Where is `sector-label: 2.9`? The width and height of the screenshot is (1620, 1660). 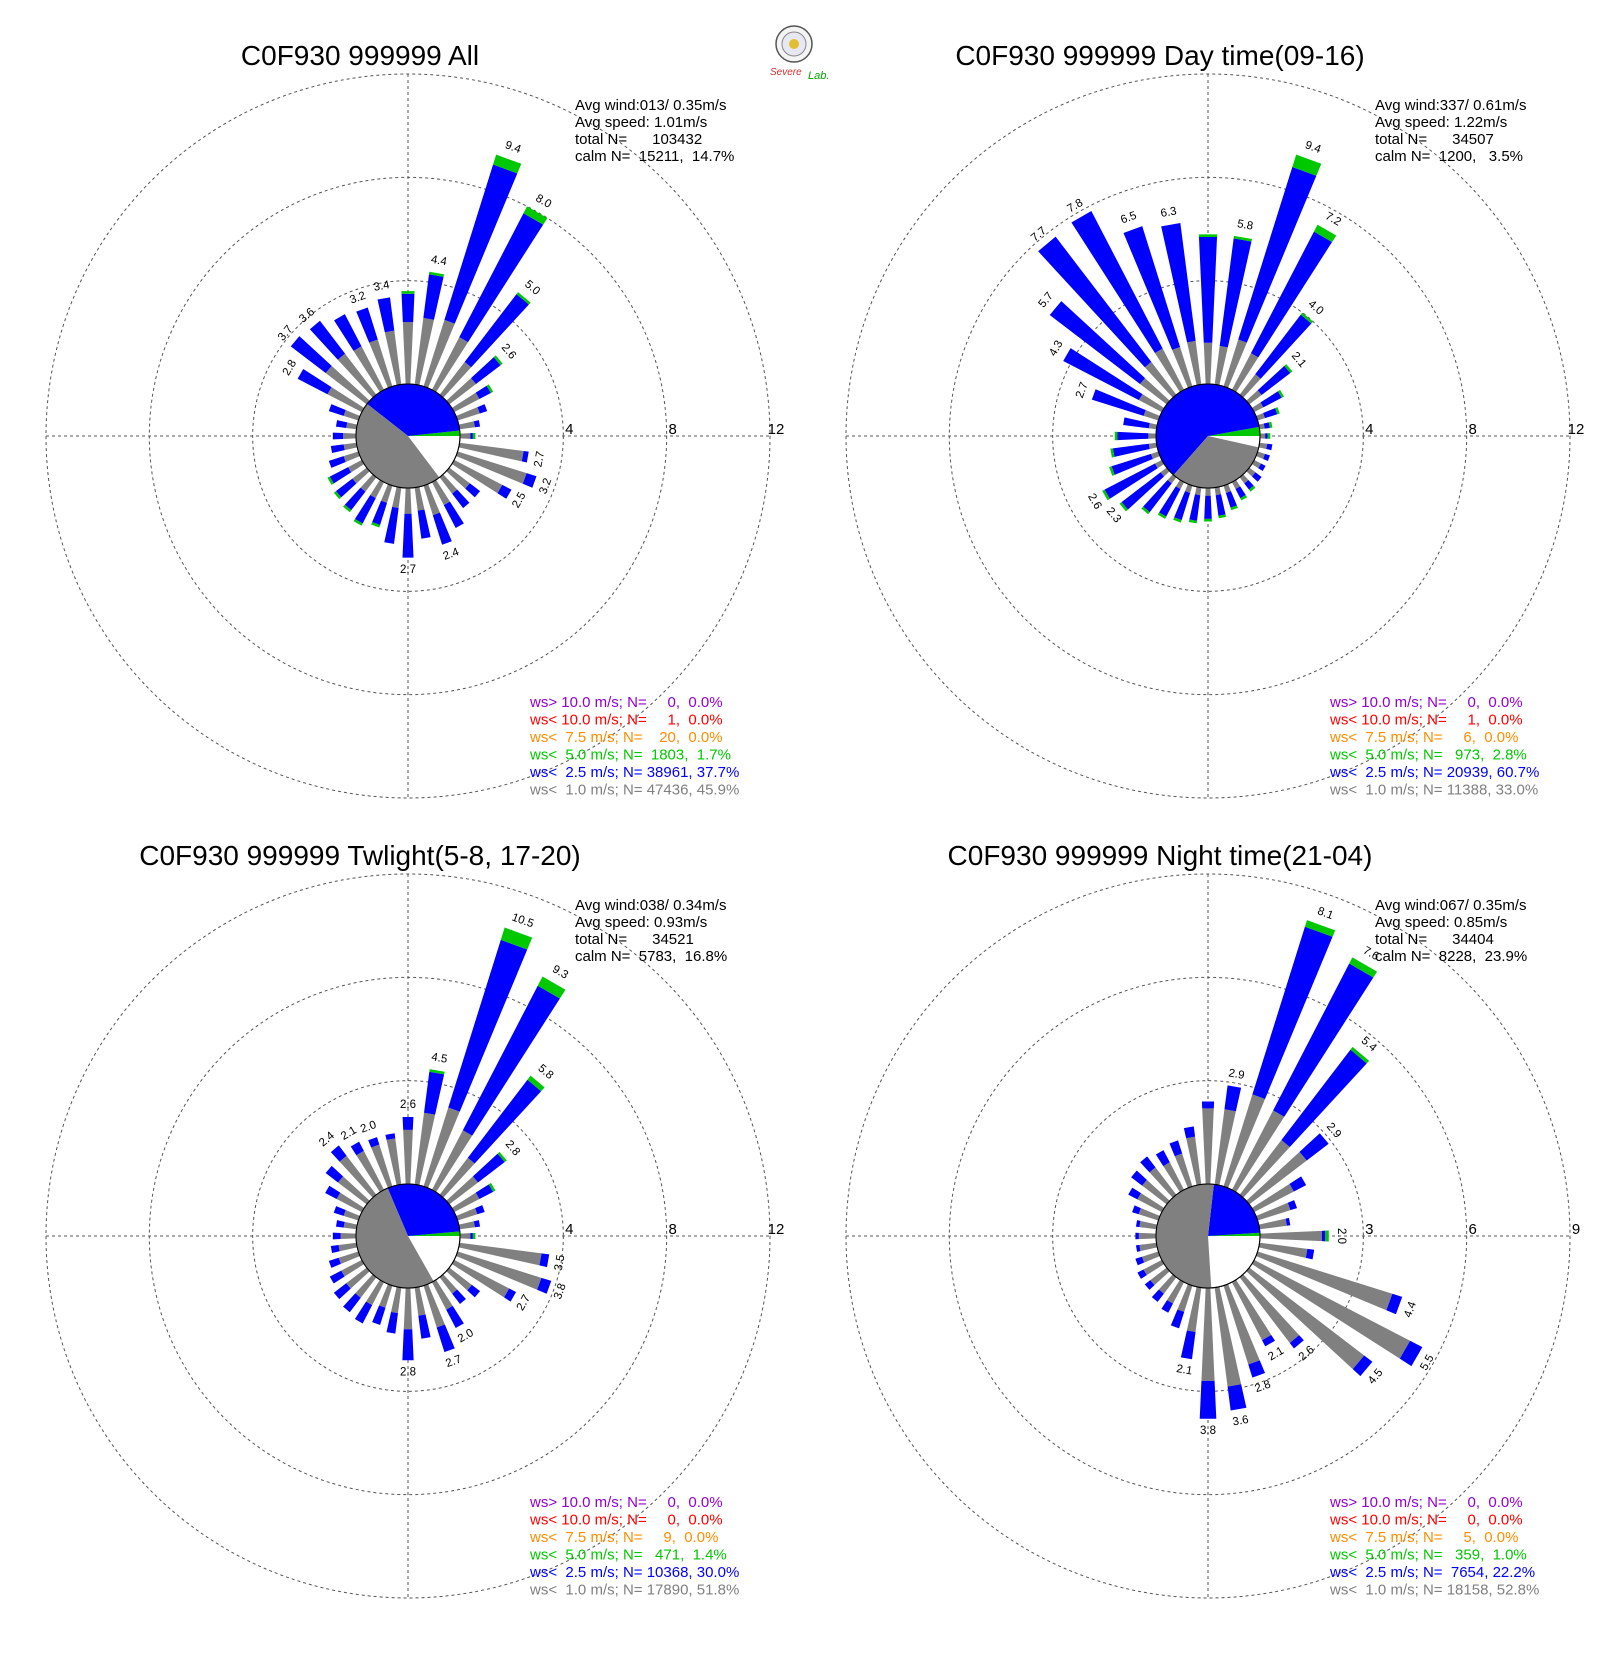 sector-label: 2.9 is located at coordinates (1237, 1074).